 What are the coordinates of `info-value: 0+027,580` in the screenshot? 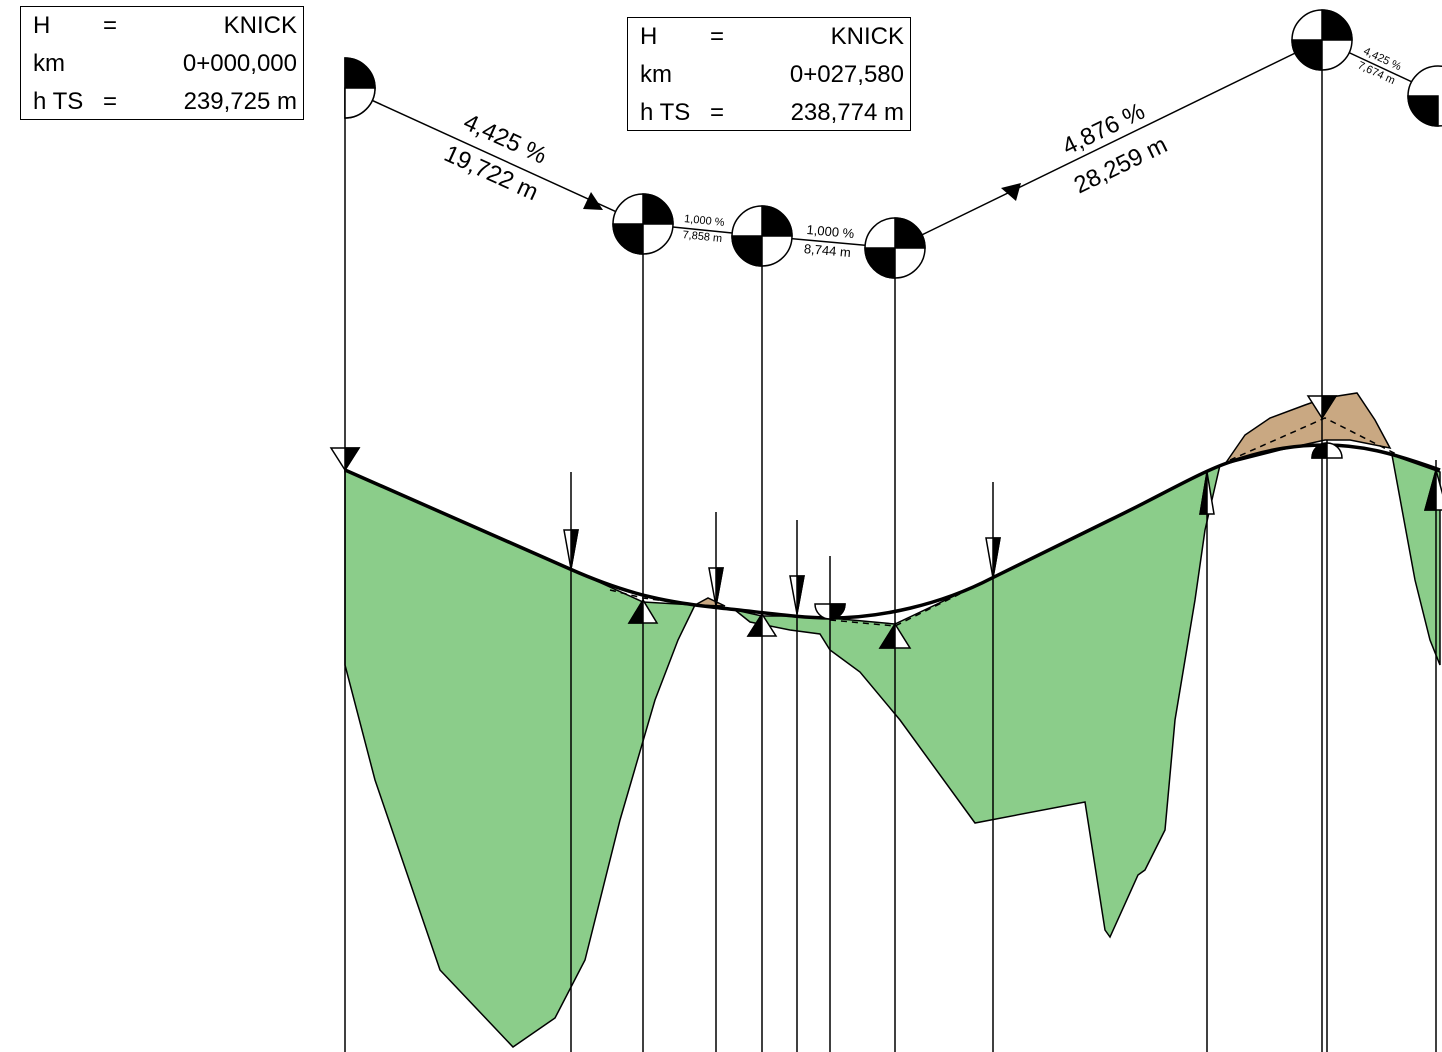 It's located at (846, 74).